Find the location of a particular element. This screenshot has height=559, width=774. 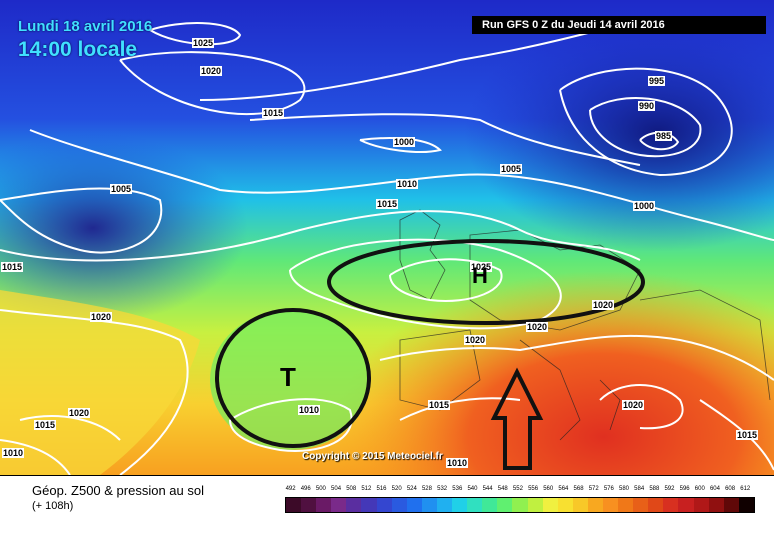

scale-tick-label: 560 is located at coordinates (548, 489).